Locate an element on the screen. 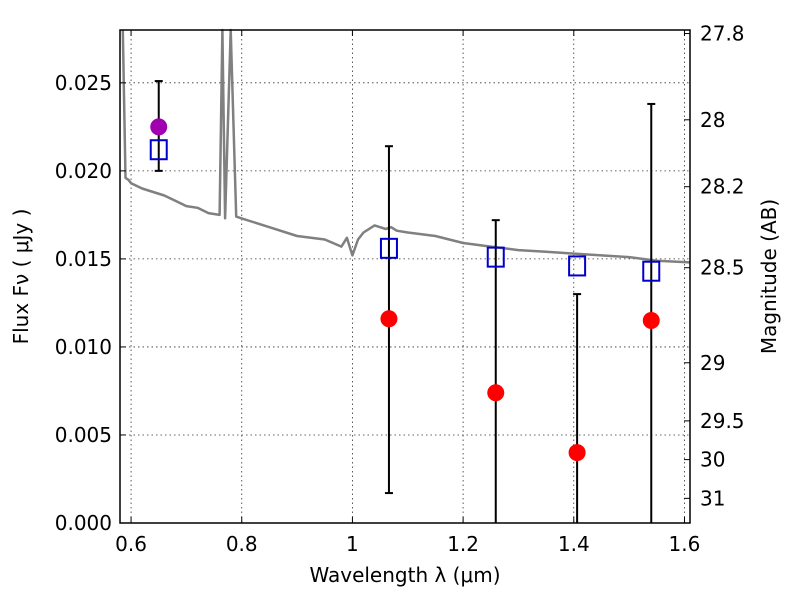 This screenshot has height=600, width=800. y2-tick-label: 27.8 is located at coordinates (722, 34).